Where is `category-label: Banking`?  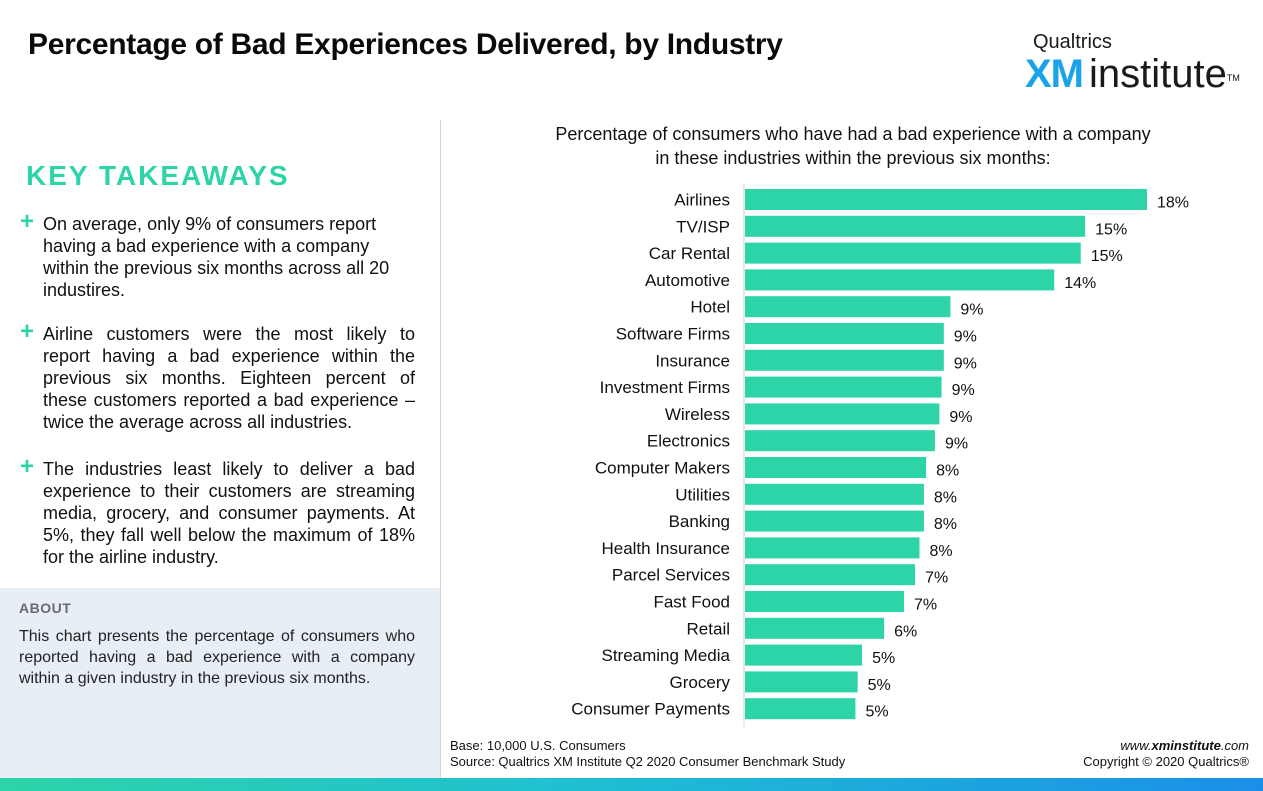 category-label: Banking is located at coordinates (699, 521).